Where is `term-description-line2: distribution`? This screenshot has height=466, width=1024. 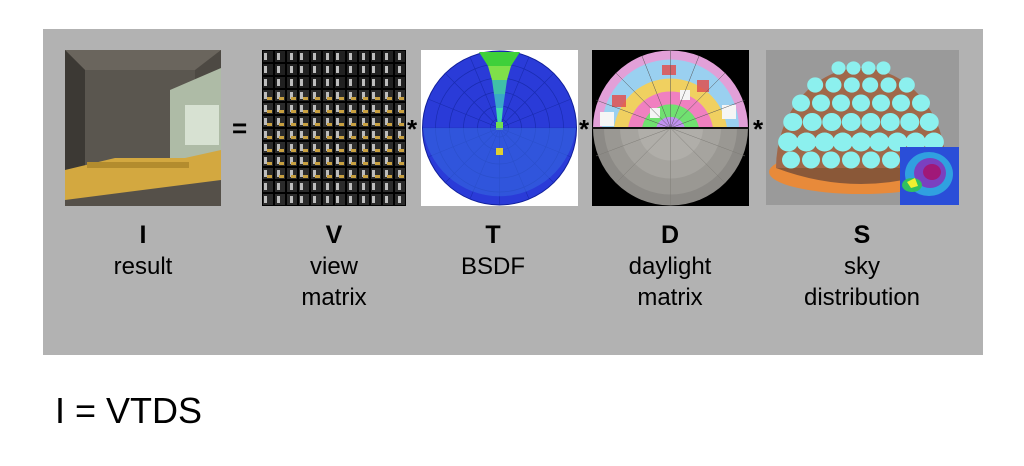
term-description-line2: distribution is located at coordinates (862, 297).